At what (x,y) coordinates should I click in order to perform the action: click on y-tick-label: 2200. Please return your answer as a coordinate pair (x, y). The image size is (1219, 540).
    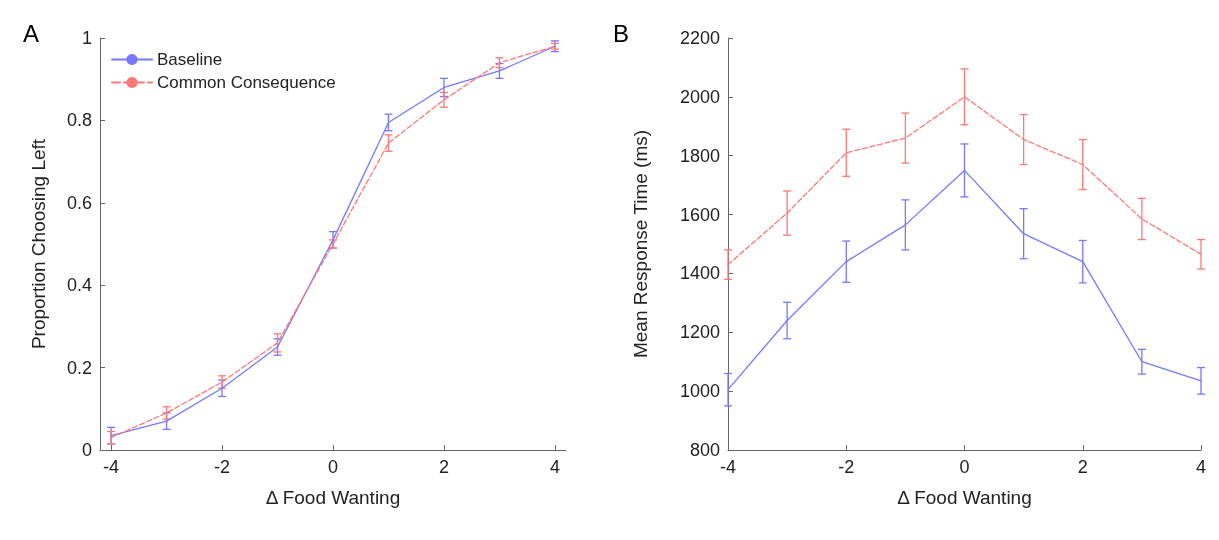
    Looking at the image, I should click on (699, 38).